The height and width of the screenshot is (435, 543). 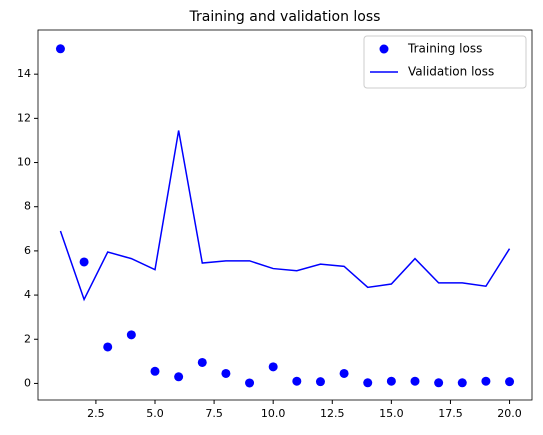 I want to click on x-tick-label: 15.0, so click(x=391, y=413).